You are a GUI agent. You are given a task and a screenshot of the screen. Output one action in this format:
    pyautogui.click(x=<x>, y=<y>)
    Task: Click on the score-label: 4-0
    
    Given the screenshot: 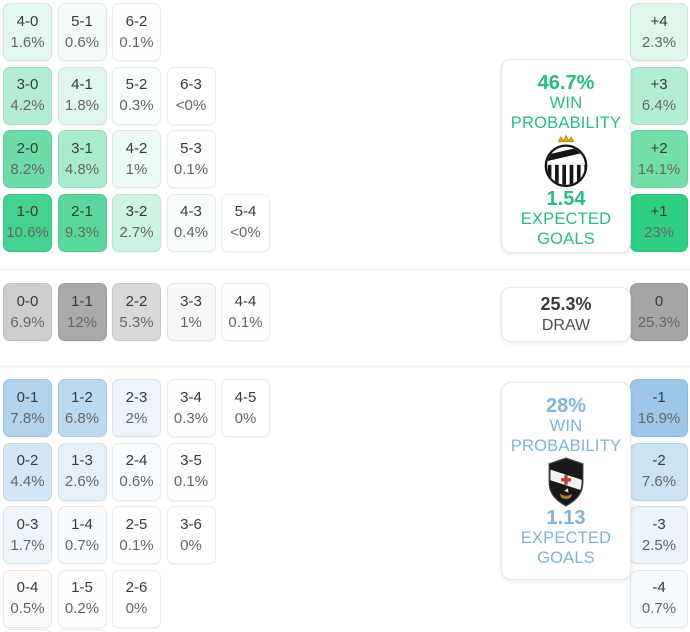 What is the action you would take?
    pyautogui.click(x=27, y=21)
    